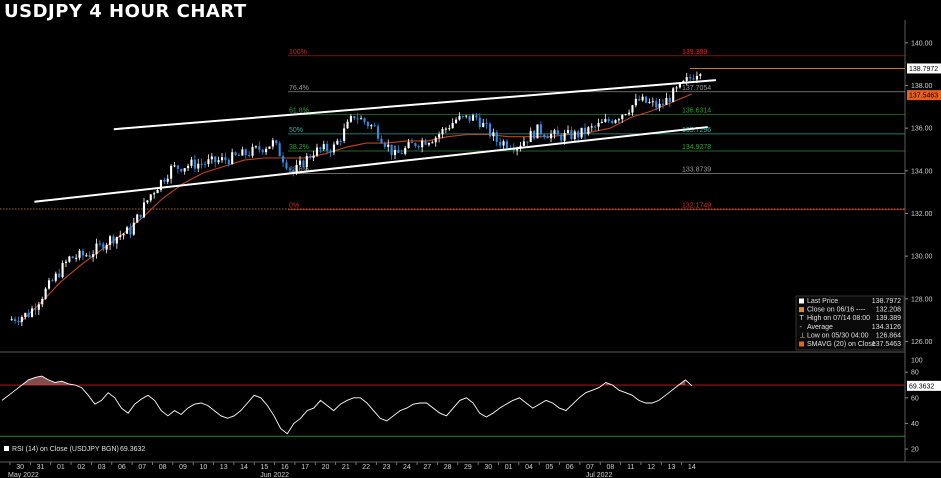 The image size is (941, 478). What do you see at coordinates (387, 467) in the screenshot?
I see `time-day-label: 23` at bounding box center [387, 467].